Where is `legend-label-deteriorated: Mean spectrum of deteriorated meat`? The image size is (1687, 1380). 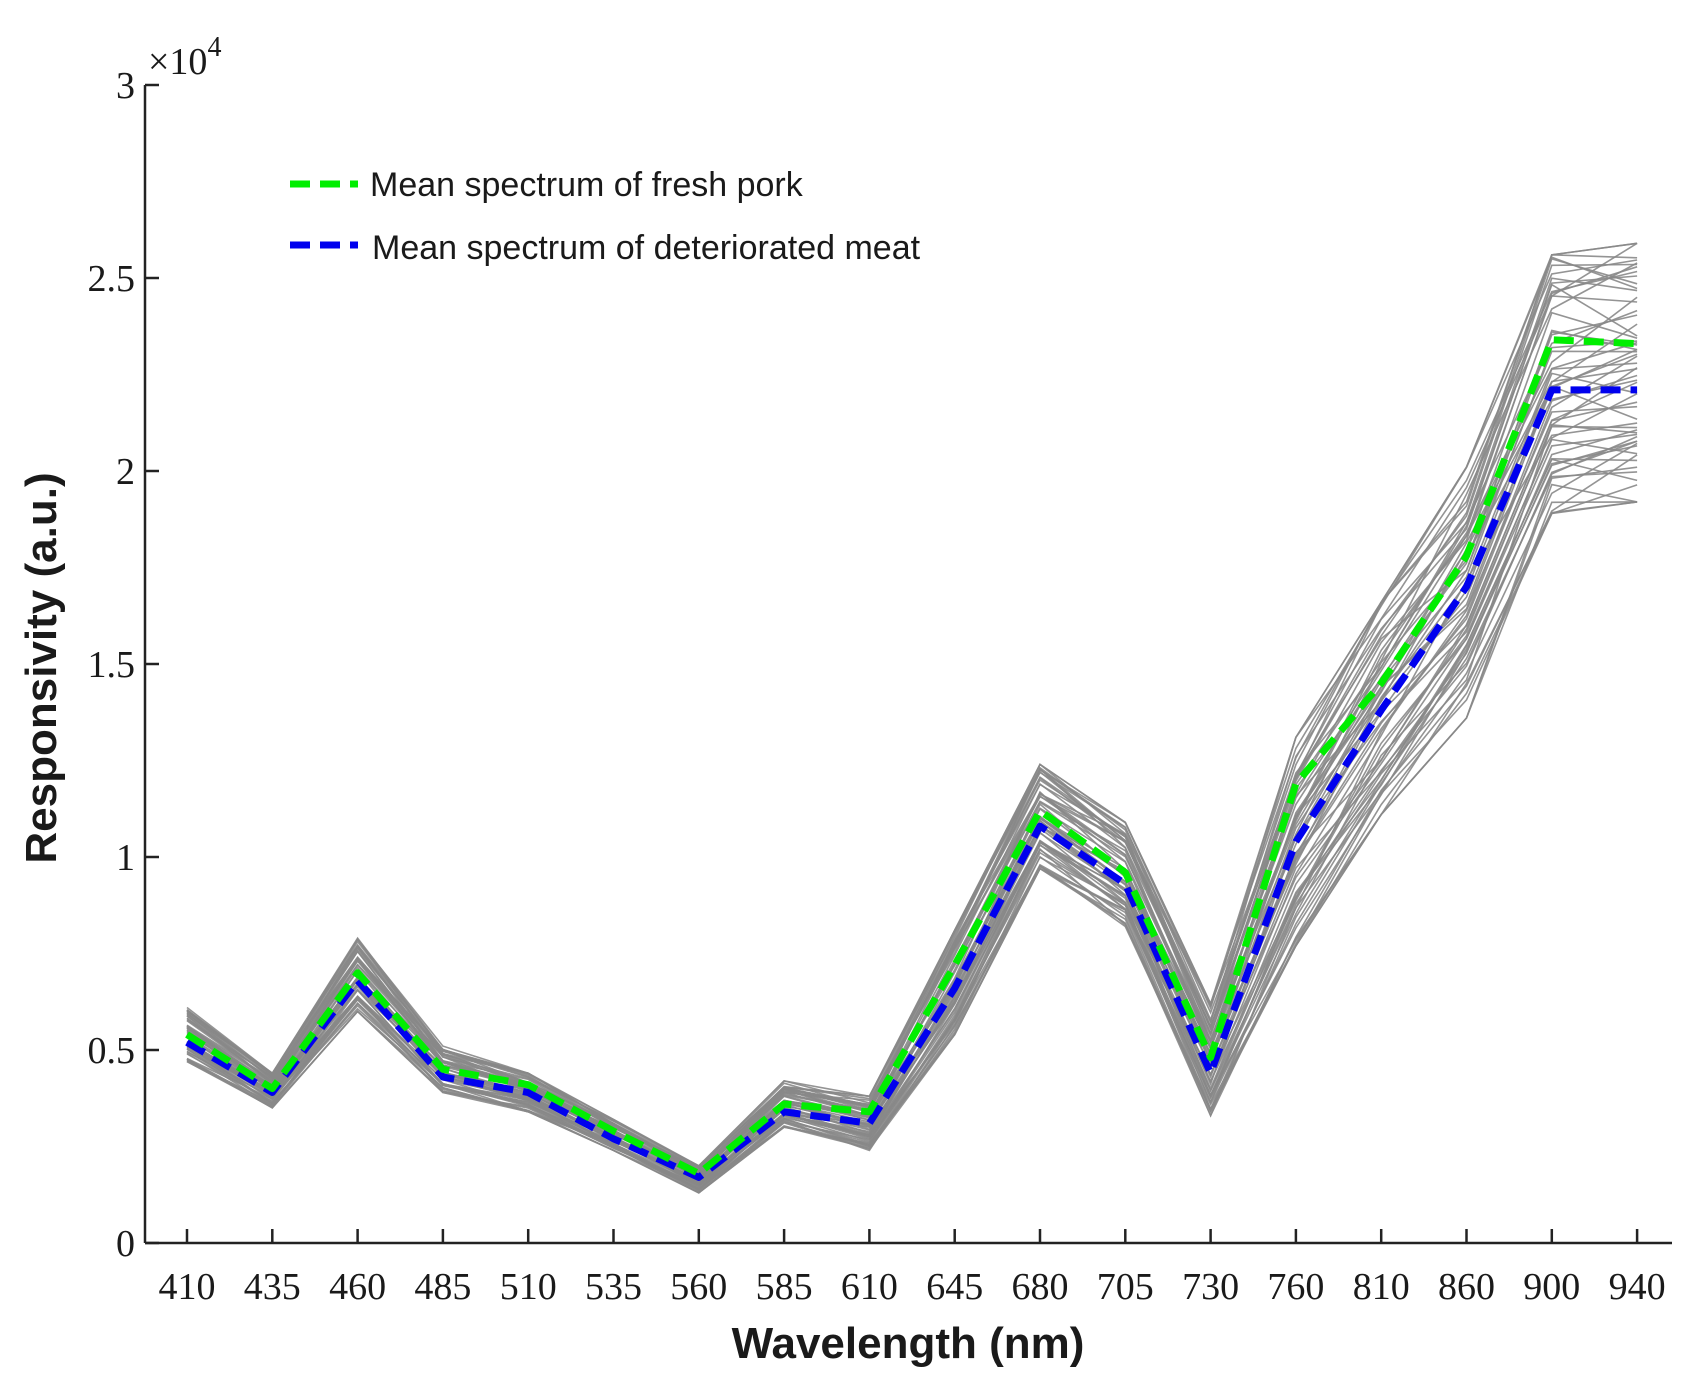 legend-label-deteriorated: Mean spectrum of deteriorated meat is located at coordinates (646, 248).